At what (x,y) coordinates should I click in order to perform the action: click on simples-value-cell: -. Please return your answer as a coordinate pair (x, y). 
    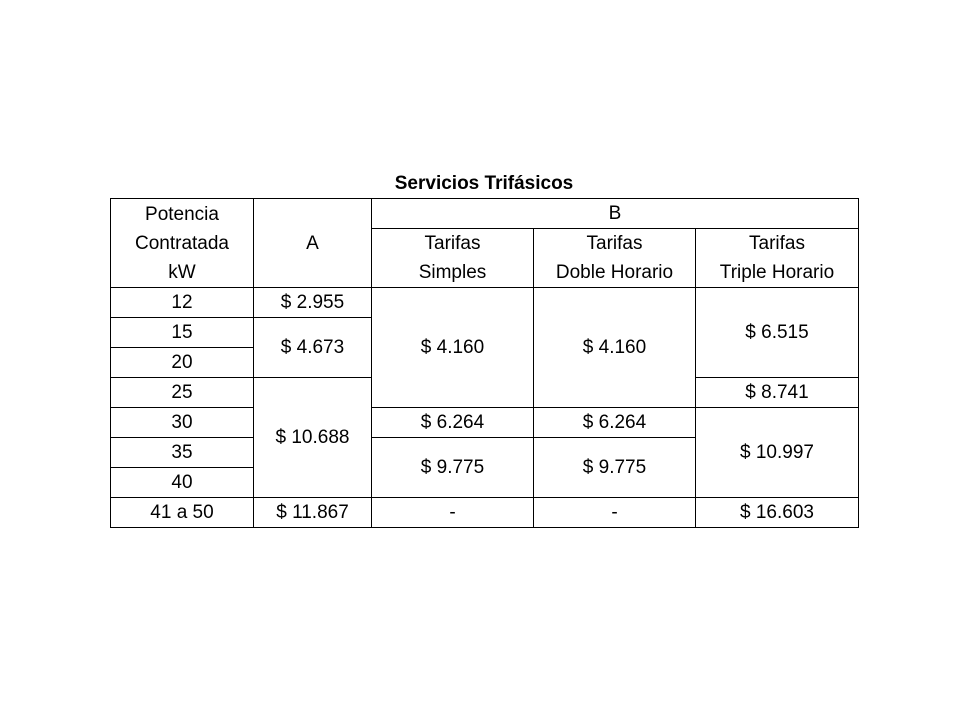
    Looking at the image, I should click on (452, 512).